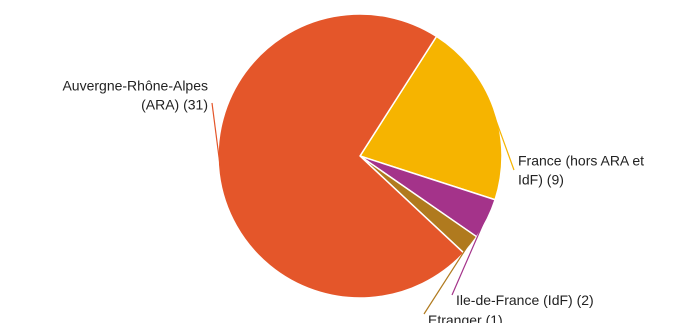  What do you see at coordinates (135, 86) in the screenshot?
I see `slice-label-auvergne-rhone-alpes-line-1: Auvergne-Rhône-Alpes` at bounding box center [135, 86].